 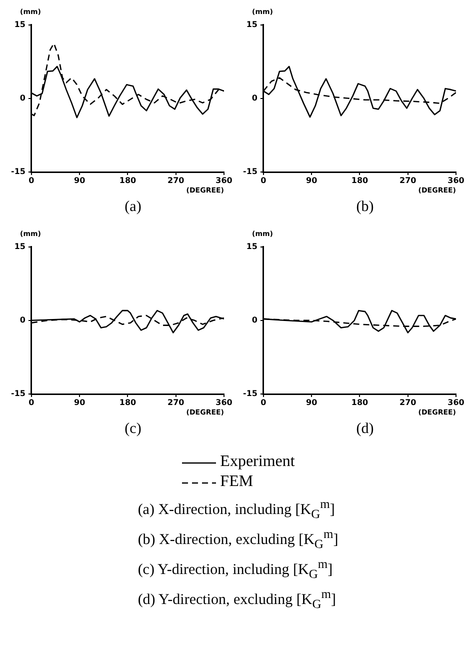 What do you see at coordinates (237, 599) in the screenshot?
I see `text: (d) Y-direction, excluding [K$_{G}$$^{m}$]` at bounding box center [237, 599].